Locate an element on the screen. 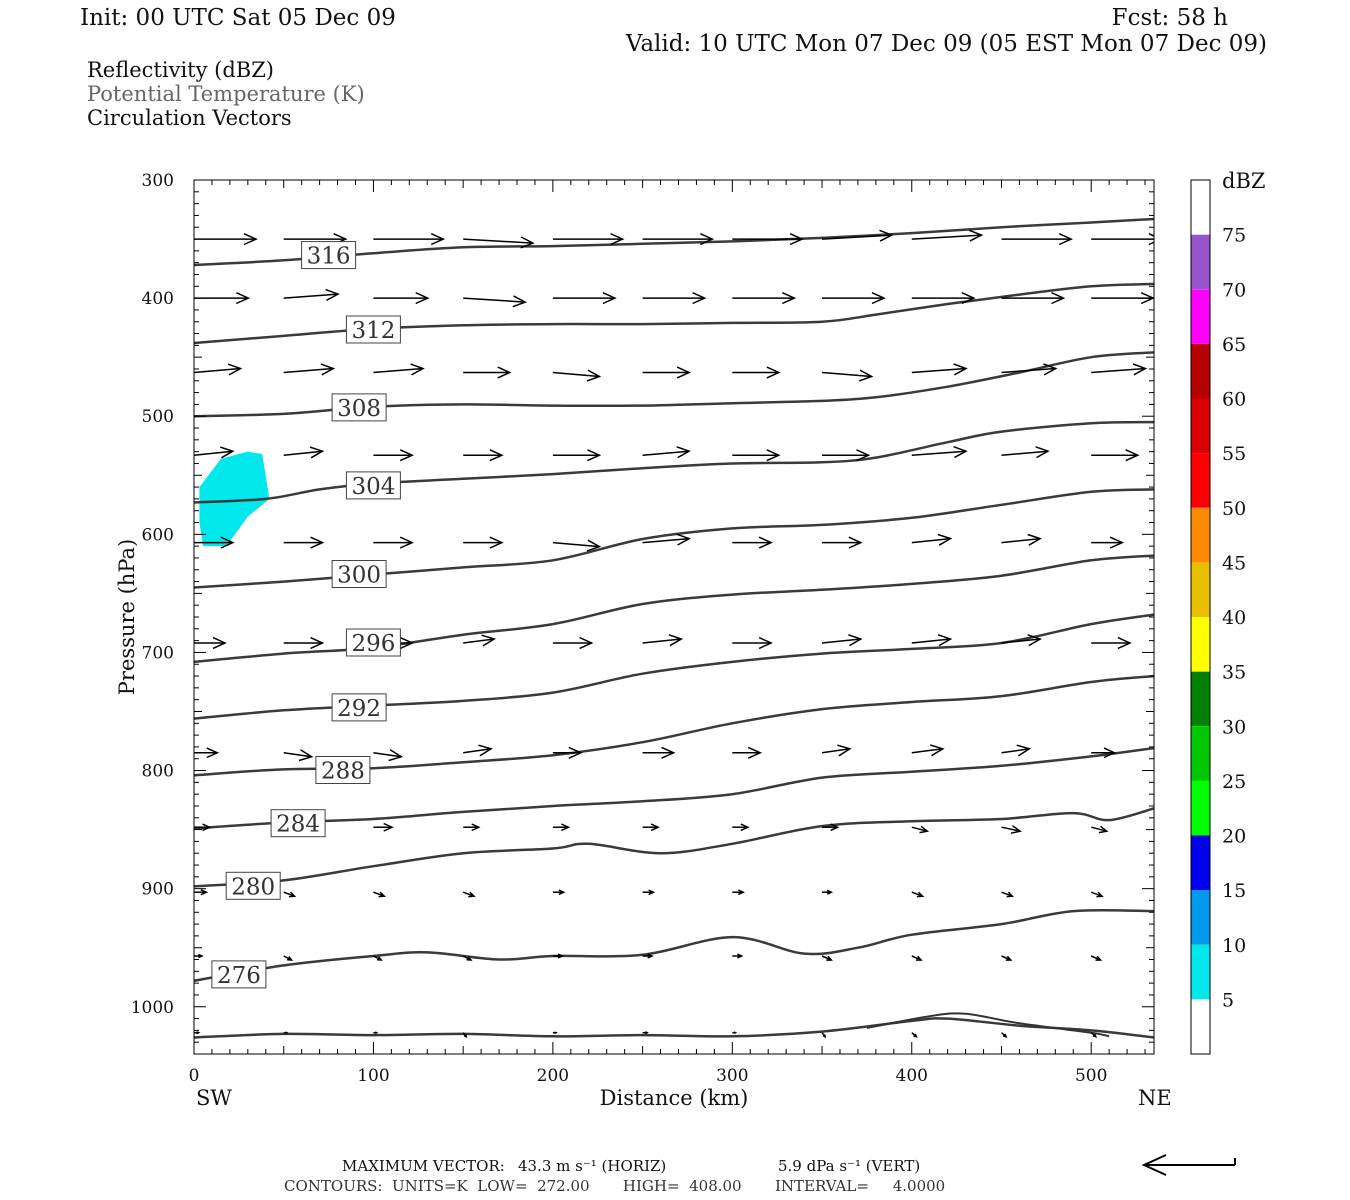 This screenshot has height=1200, width=1350. y-tick-label: 700 is located at coordinates (158, 653).